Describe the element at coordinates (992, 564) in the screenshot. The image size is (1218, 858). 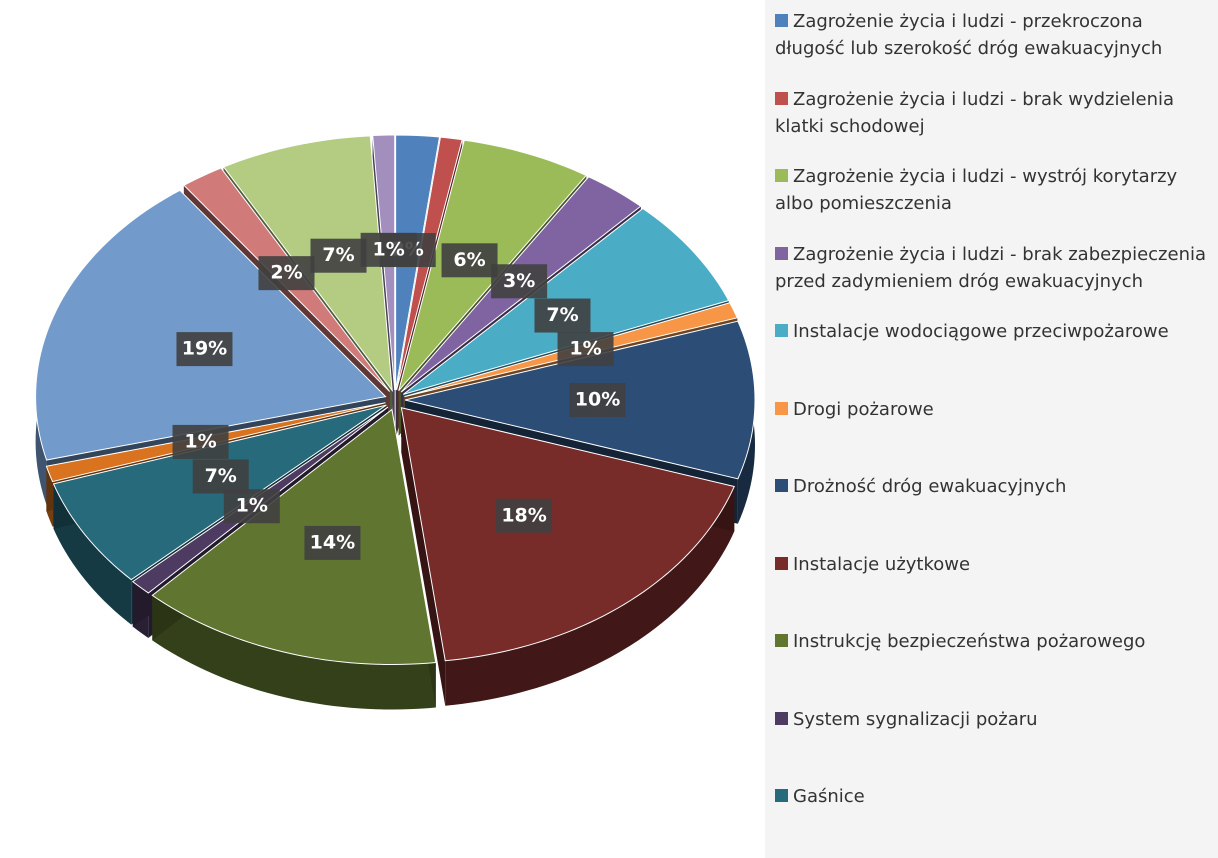
I see `legend-item: Instalacje użytkowe` at that location.